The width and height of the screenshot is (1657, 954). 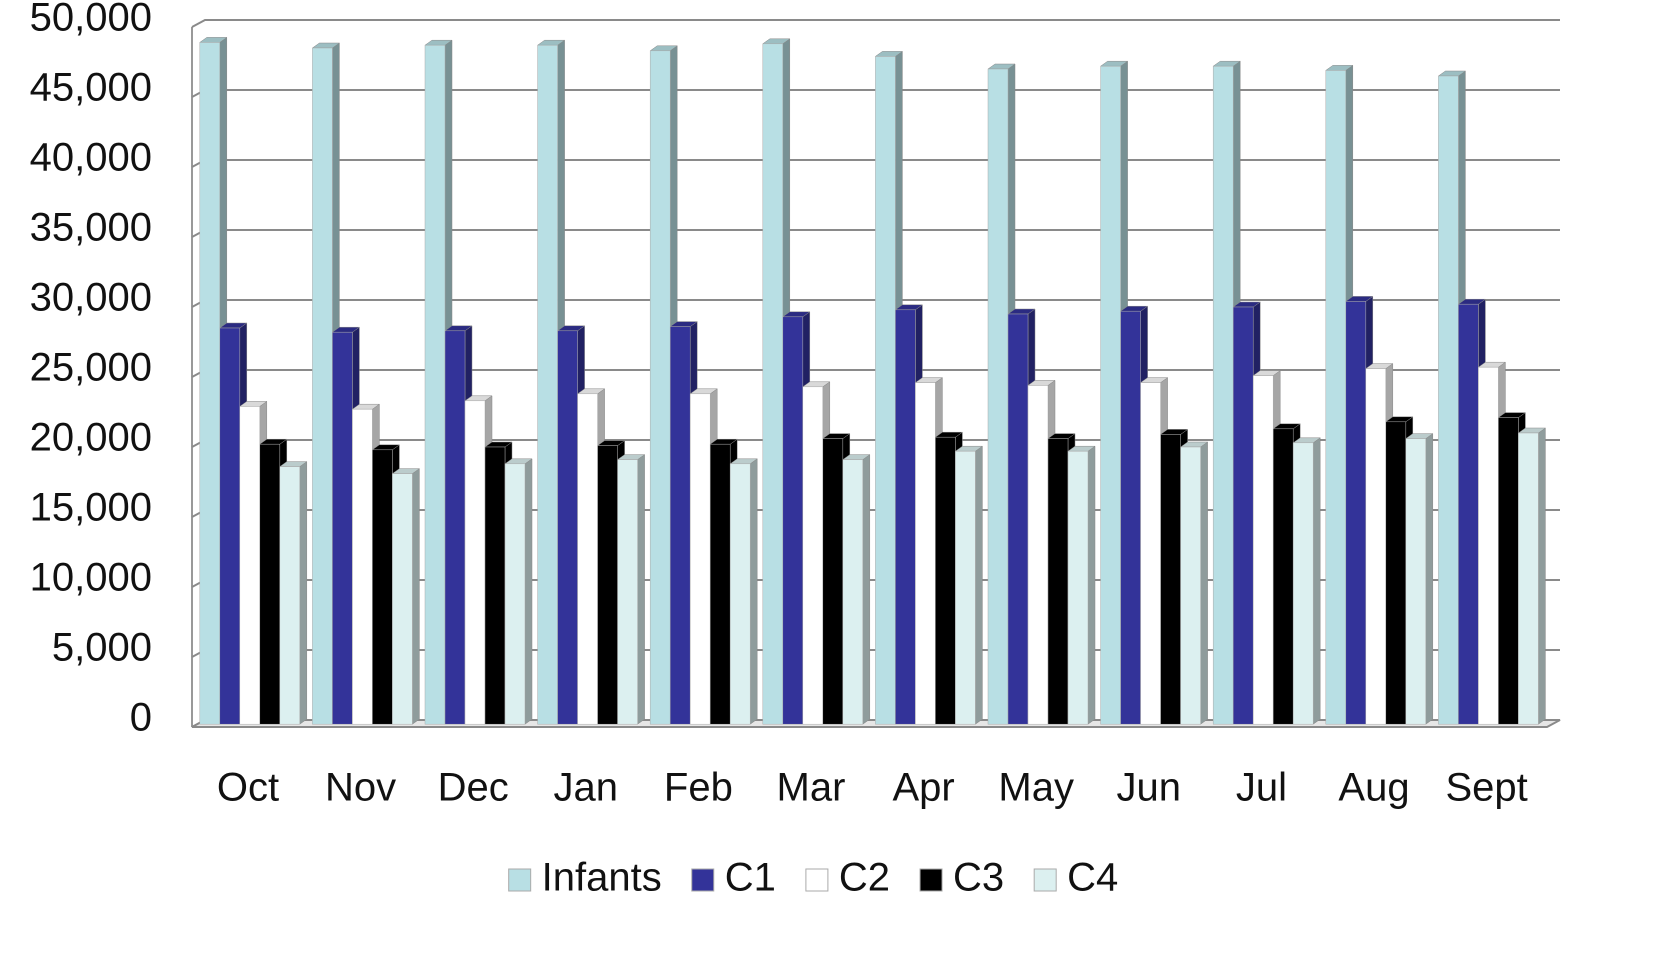 I want to click on x-tick-label: Oct, so click(x=248, y=788).